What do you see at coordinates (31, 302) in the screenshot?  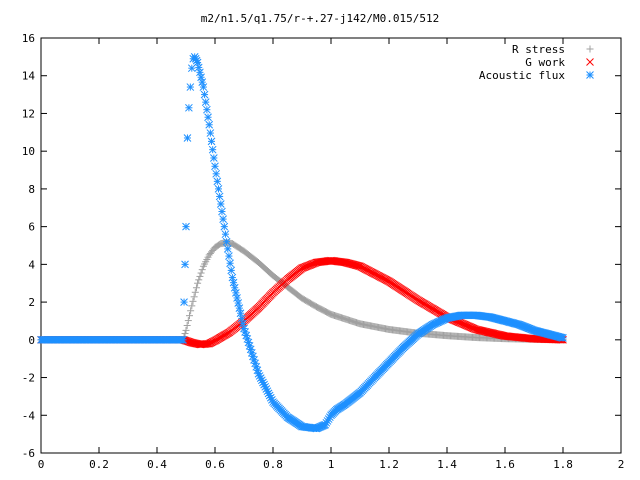 I see `y-tick-label: 2` at bounding box center [31, 302].